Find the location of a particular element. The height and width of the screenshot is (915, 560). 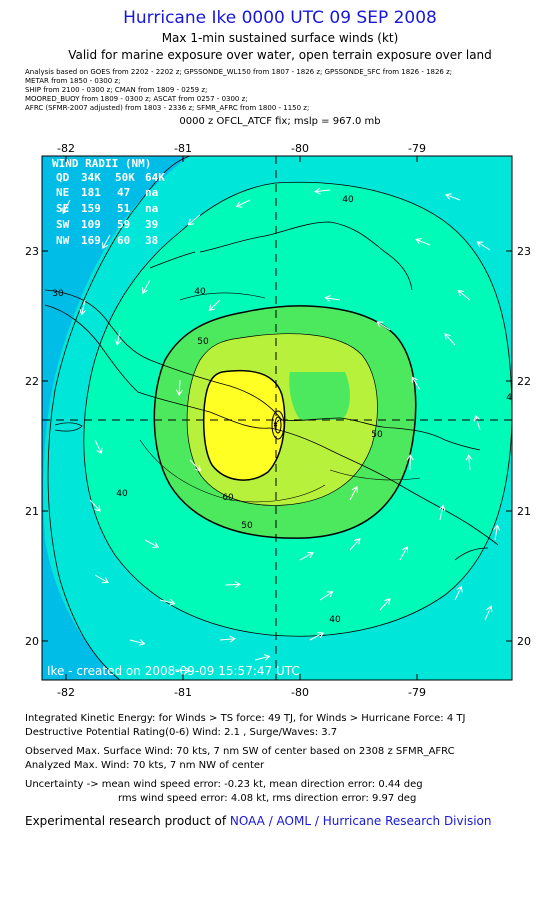

analysis-sources-line-2: METAR from 1850 - 0300 z; is located at coordinates (73, 81).